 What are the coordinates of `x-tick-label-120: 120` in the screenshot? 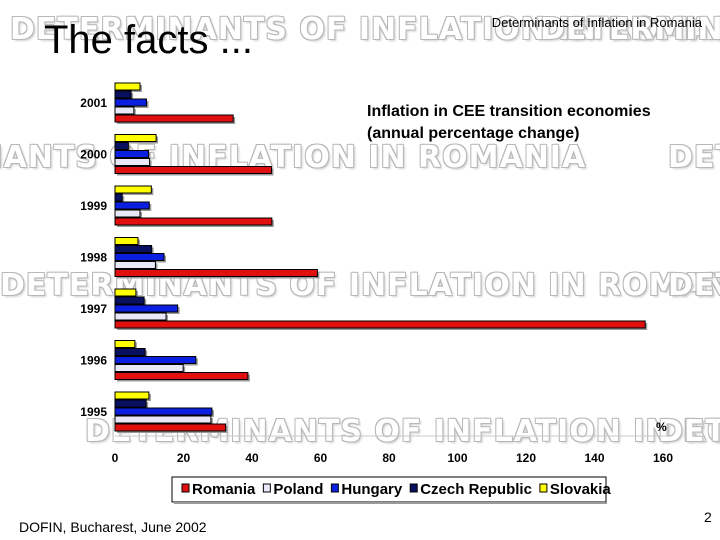 It's located at (526, 458).